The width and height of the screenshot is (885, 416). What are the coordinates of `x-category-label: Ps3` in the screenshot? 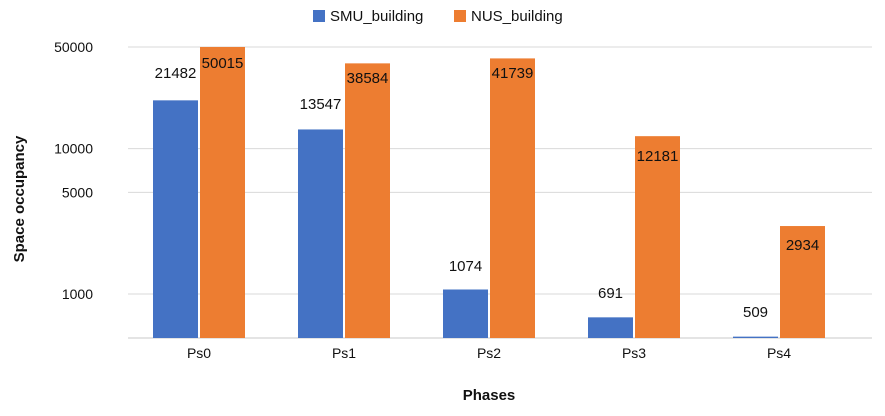 It's located at (634, 353).